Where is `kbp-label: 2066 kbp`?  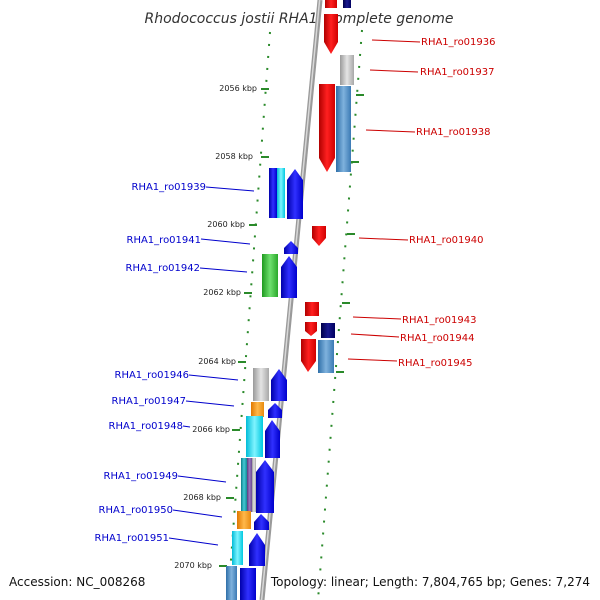
kbp-label: 2066 kbp is located at coordinates (211, 429).